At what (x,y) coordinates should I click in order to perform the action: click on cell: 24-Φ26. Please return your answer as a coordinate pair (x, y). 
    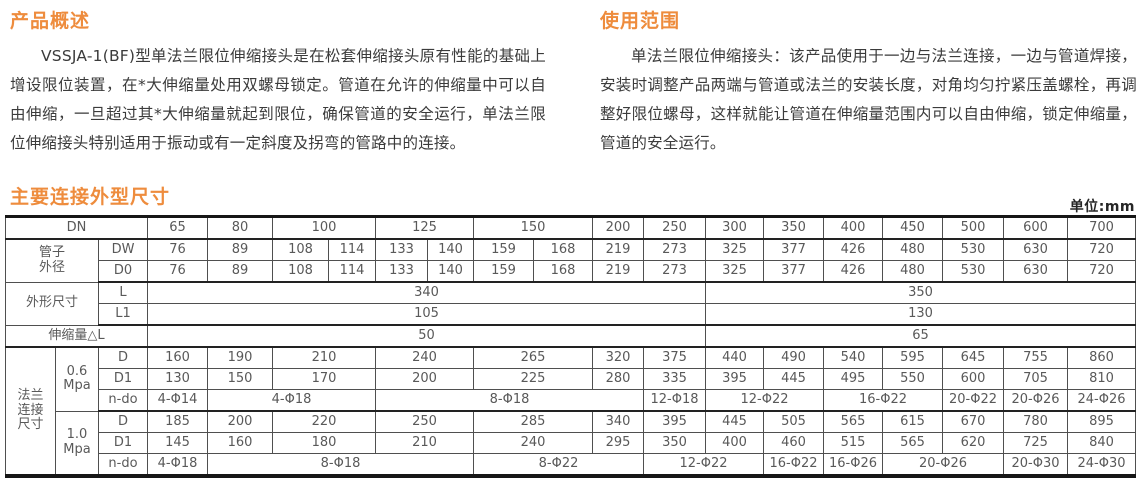
    Looking at the image, I should click on (1101, 400).